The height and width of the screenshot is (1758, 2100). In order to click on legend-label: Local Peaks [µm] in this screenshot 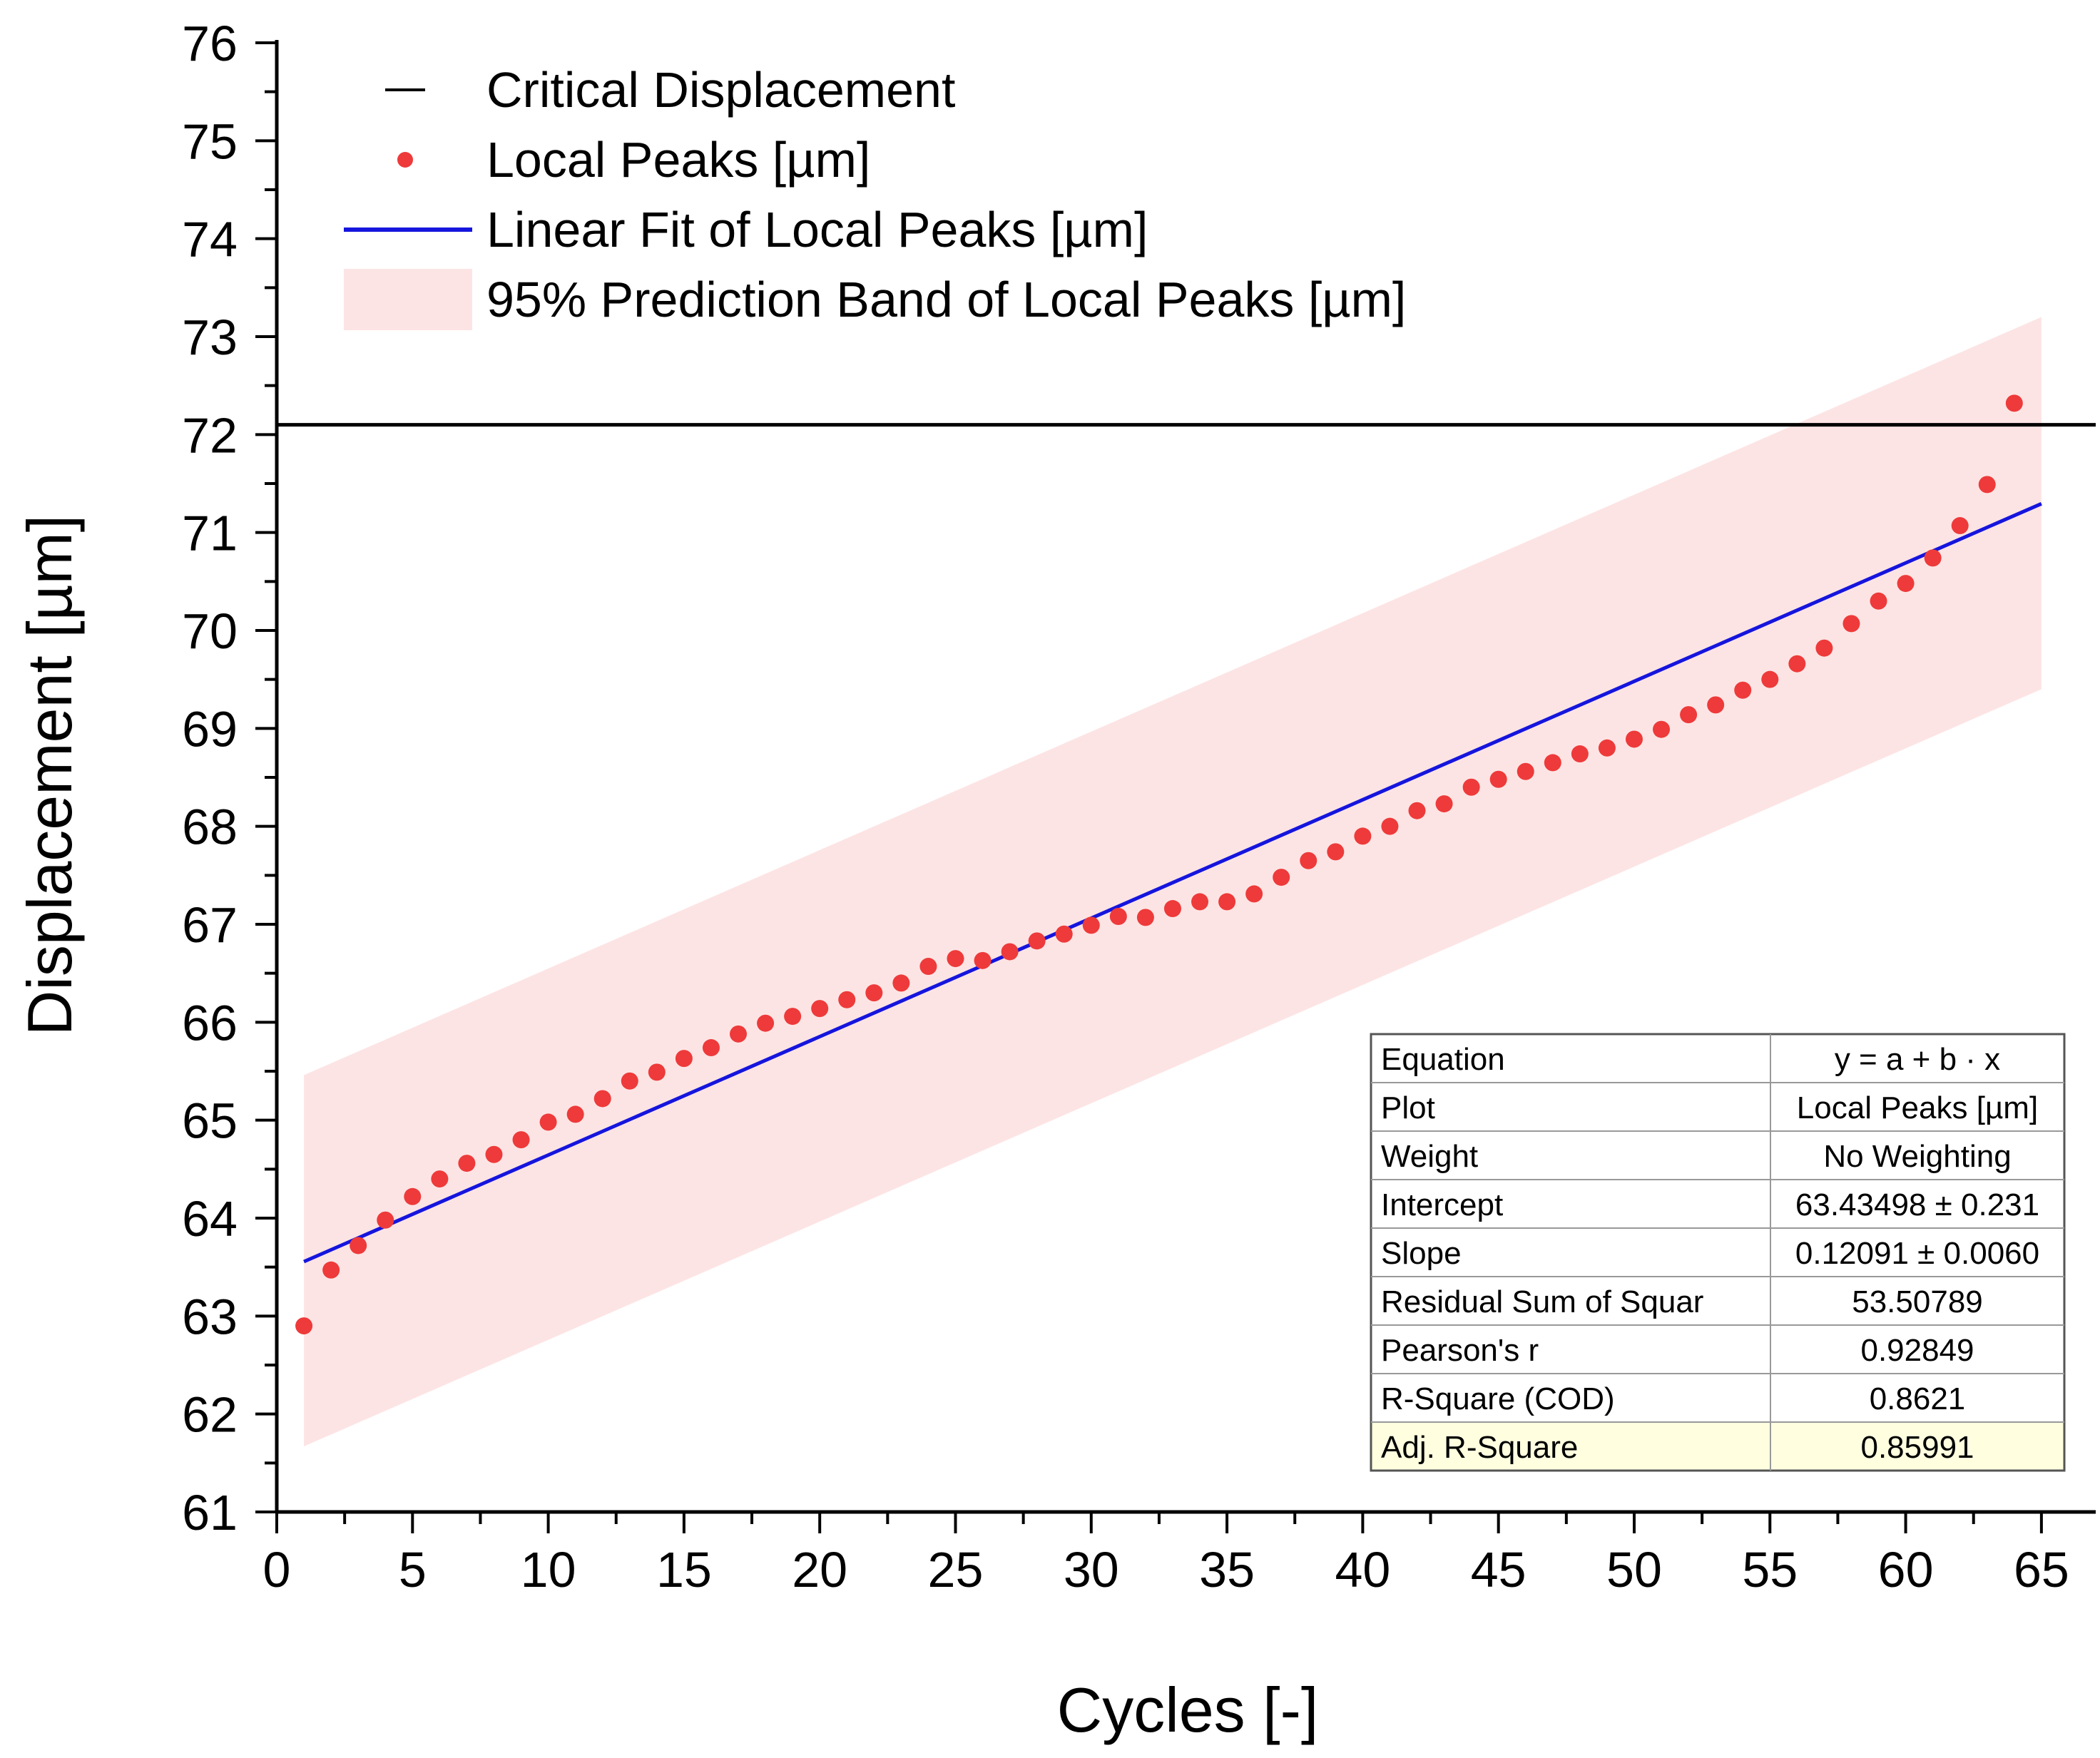, I will do `click(678, 160)`.